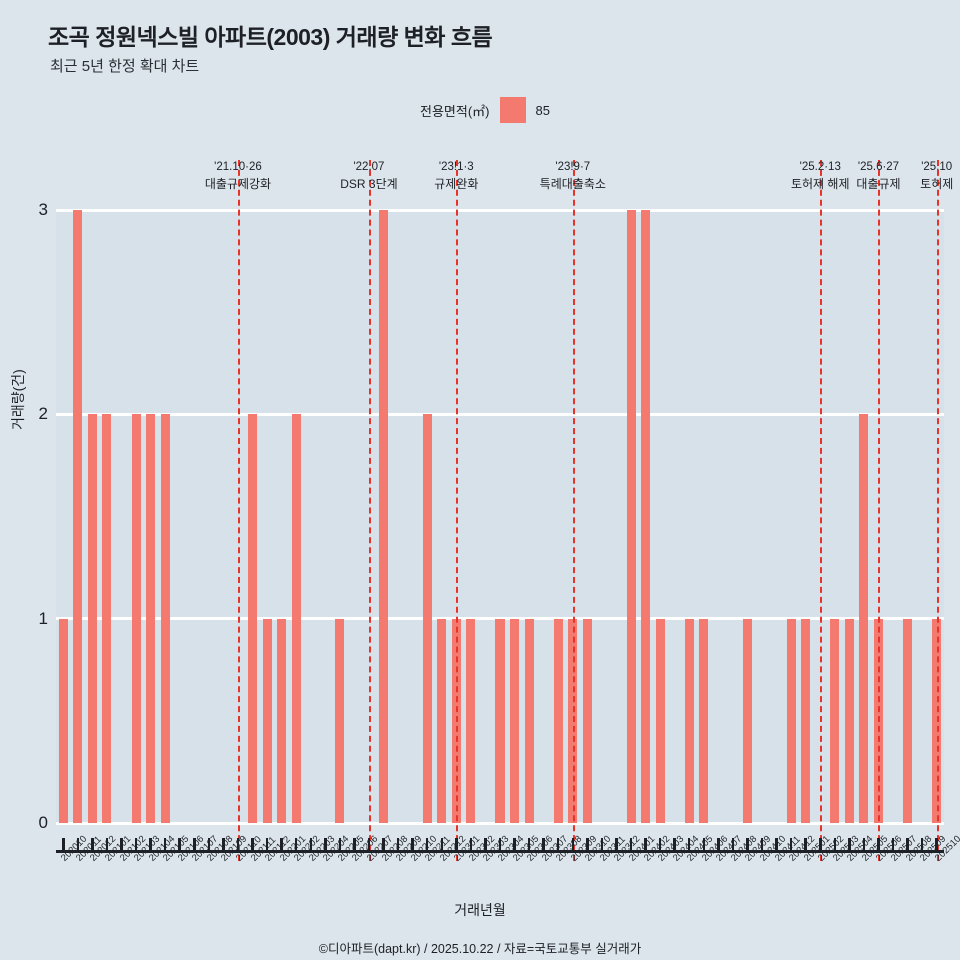  I want to click on event-marker-label: '22.07 DSR 3단계, so click(368, 176).